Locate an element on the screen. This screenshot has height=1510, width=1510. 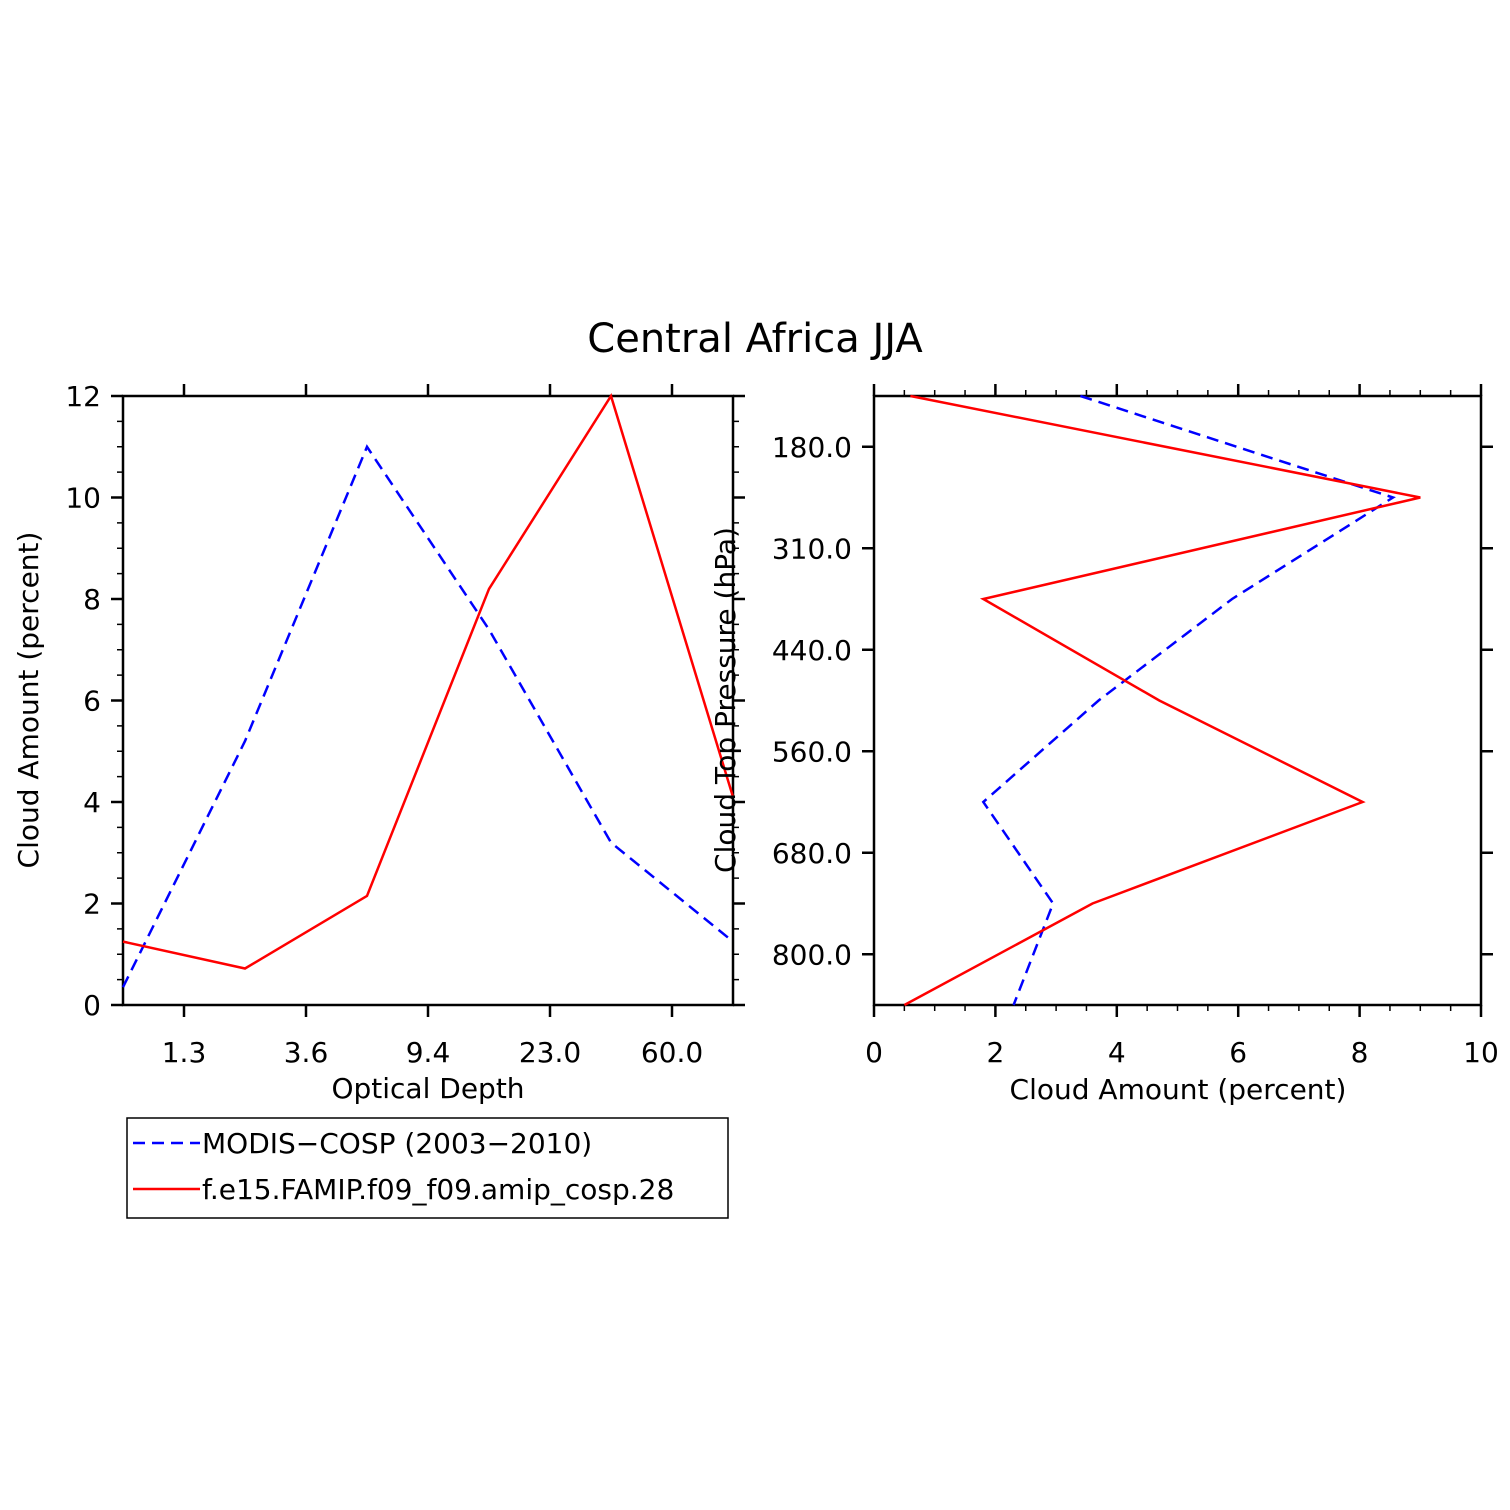
left-x-tick-label: 1.3 is located at coordinates (184, 1052).